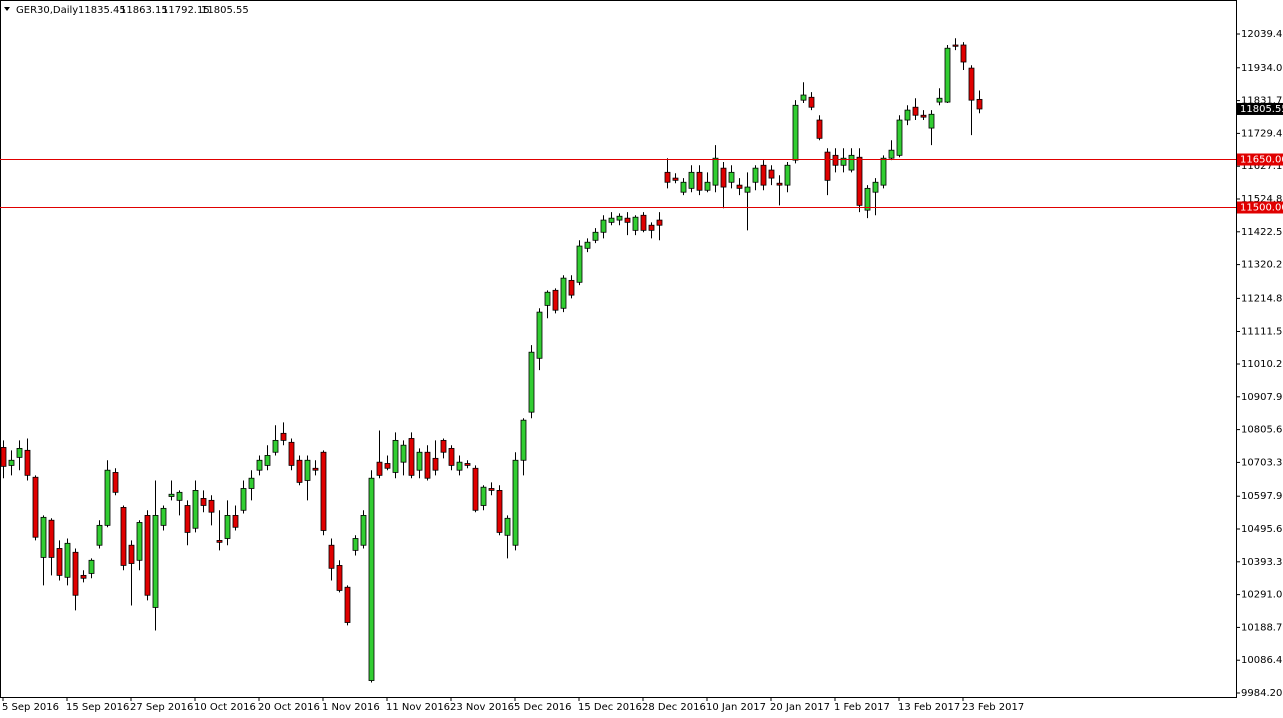  What do you see at coordinates (161, 707) in the screenshot?
I see `x-tick-label: 27 Sep 2016` at bounding box center [161, 707].